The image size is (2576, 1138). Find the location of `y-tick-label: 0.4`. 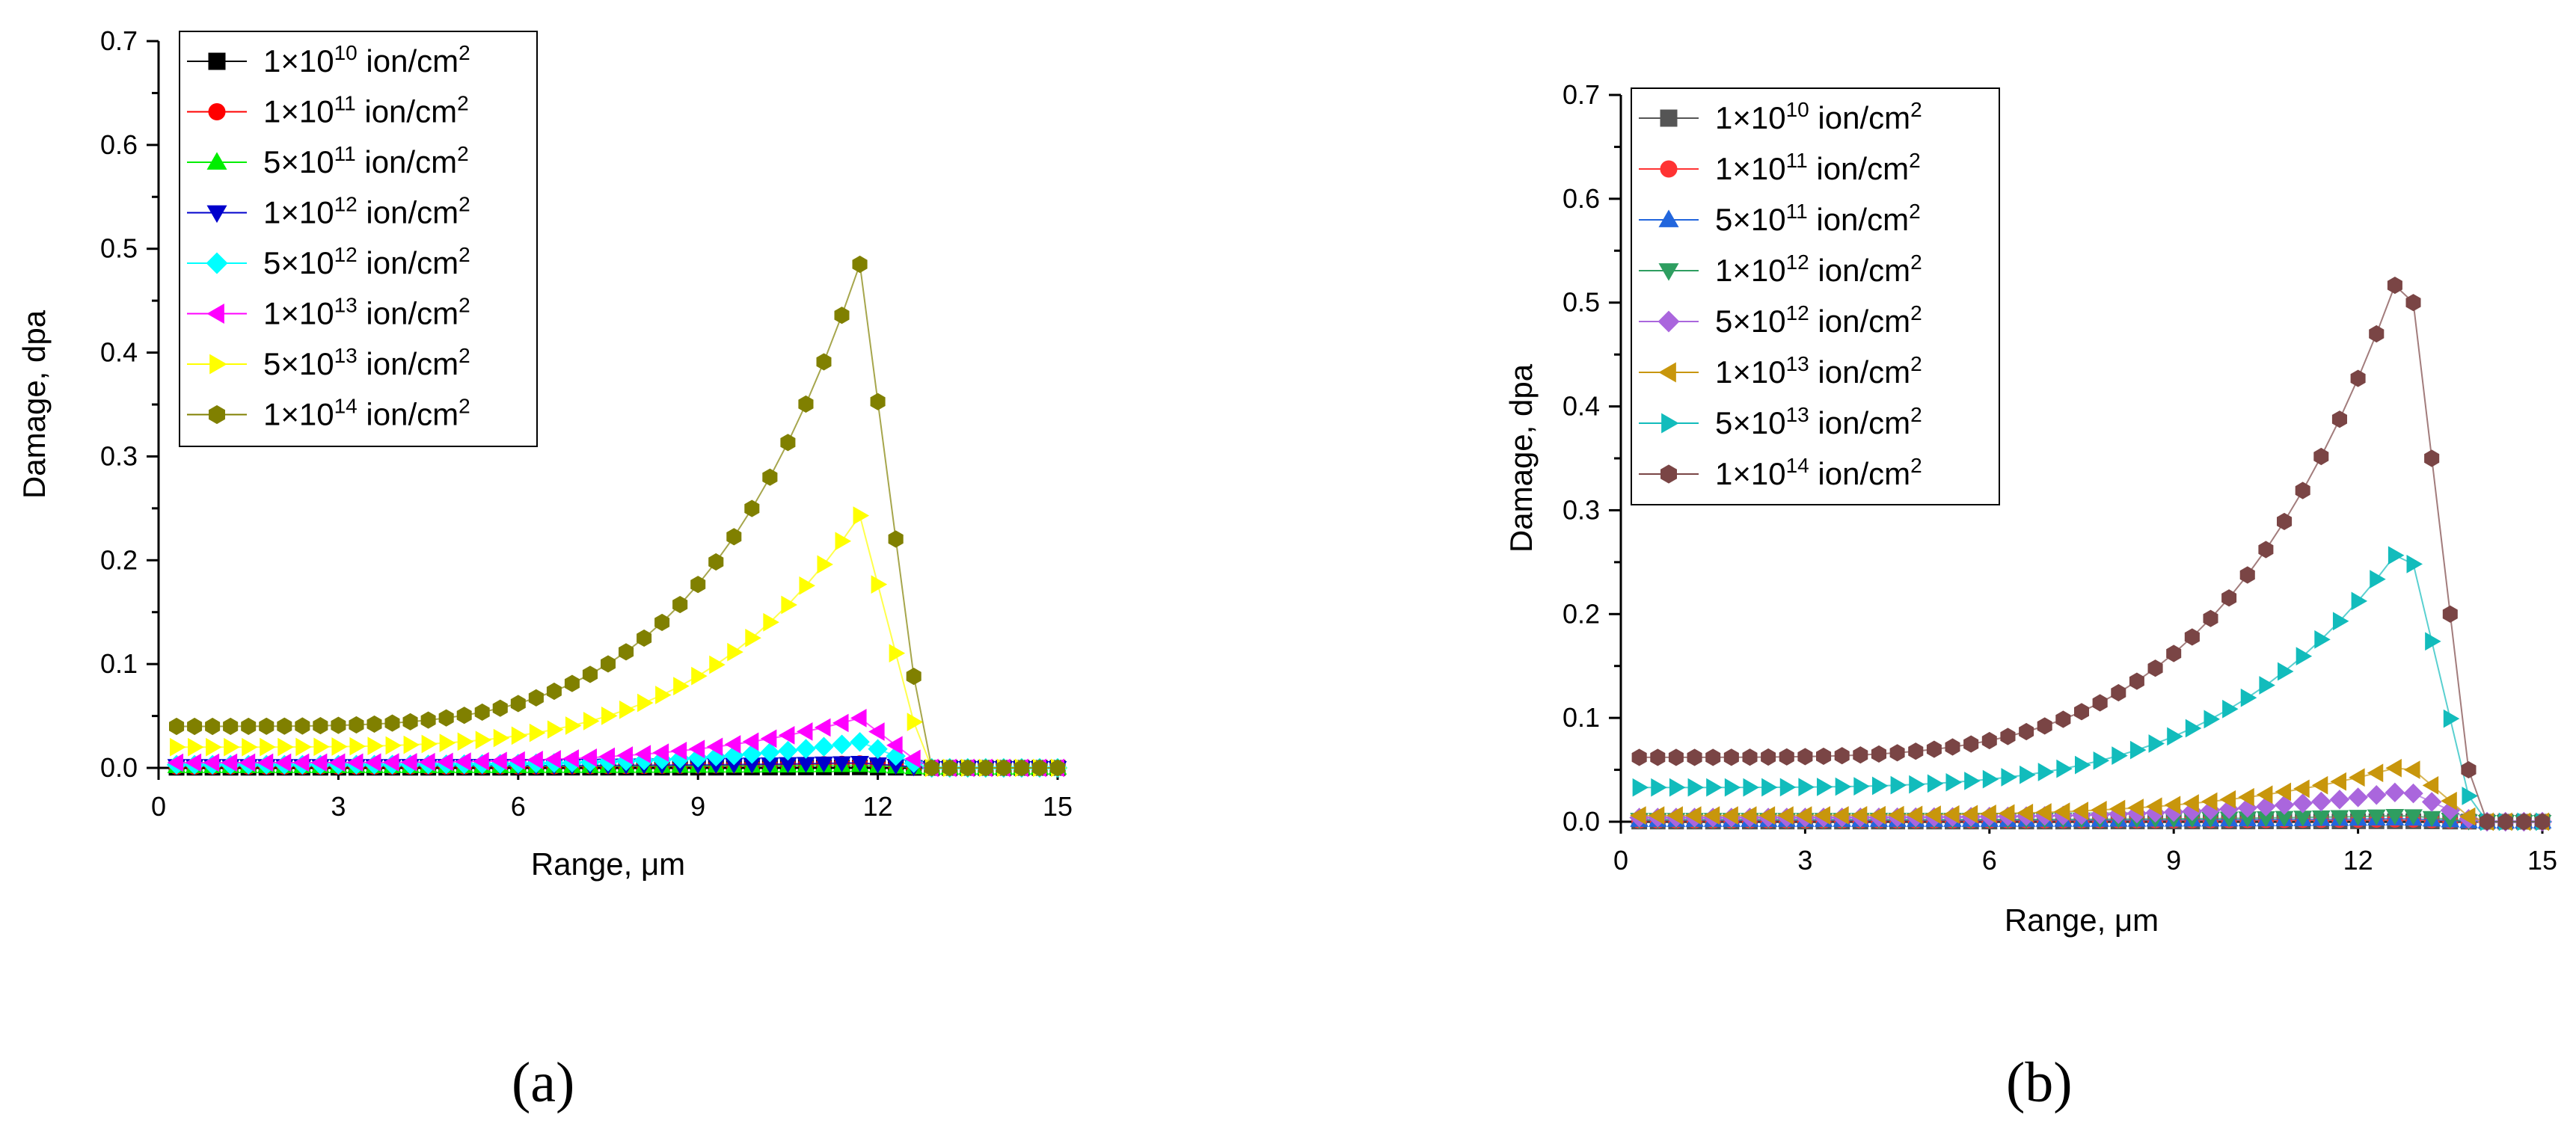

y-tick-label: 0.4 is located at coordinates (119, 352).